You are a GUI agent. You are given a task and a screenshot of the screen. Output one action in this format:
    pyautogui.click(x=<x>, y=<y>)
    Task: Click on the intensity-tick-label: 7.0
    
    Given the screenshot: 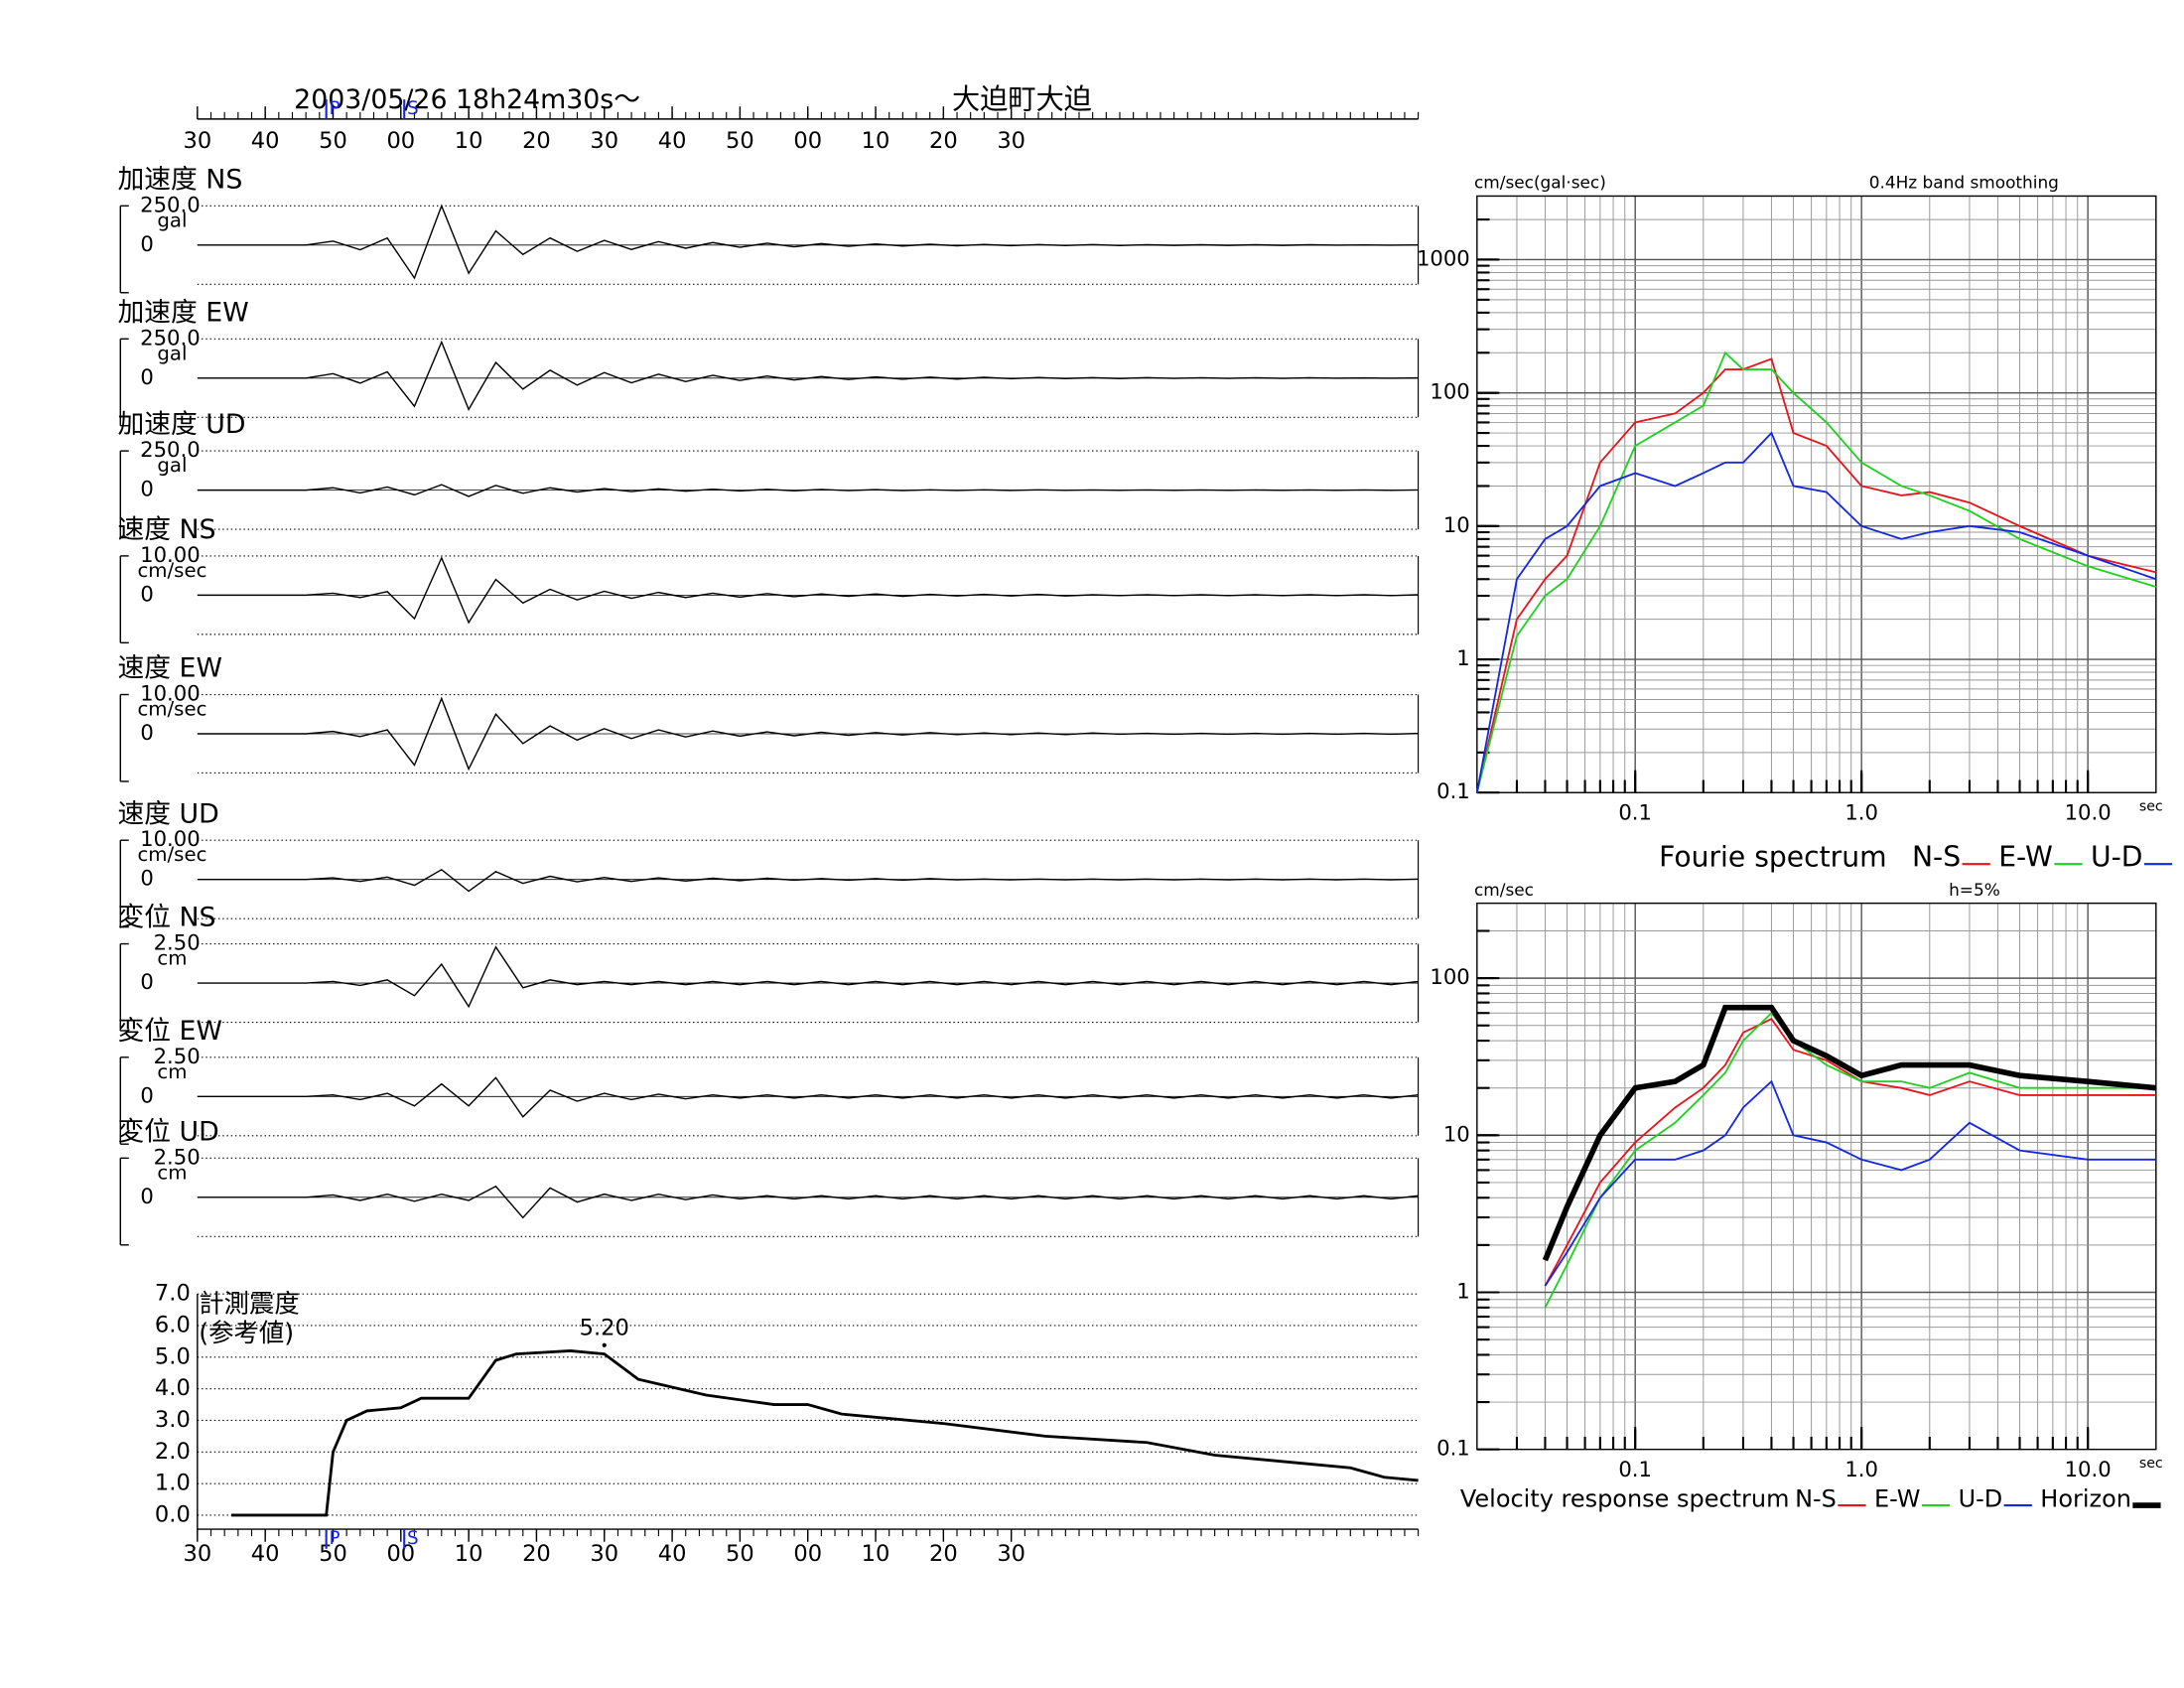 What is the action you would take?
    pyautogui.click(x=173, y=1294)
    